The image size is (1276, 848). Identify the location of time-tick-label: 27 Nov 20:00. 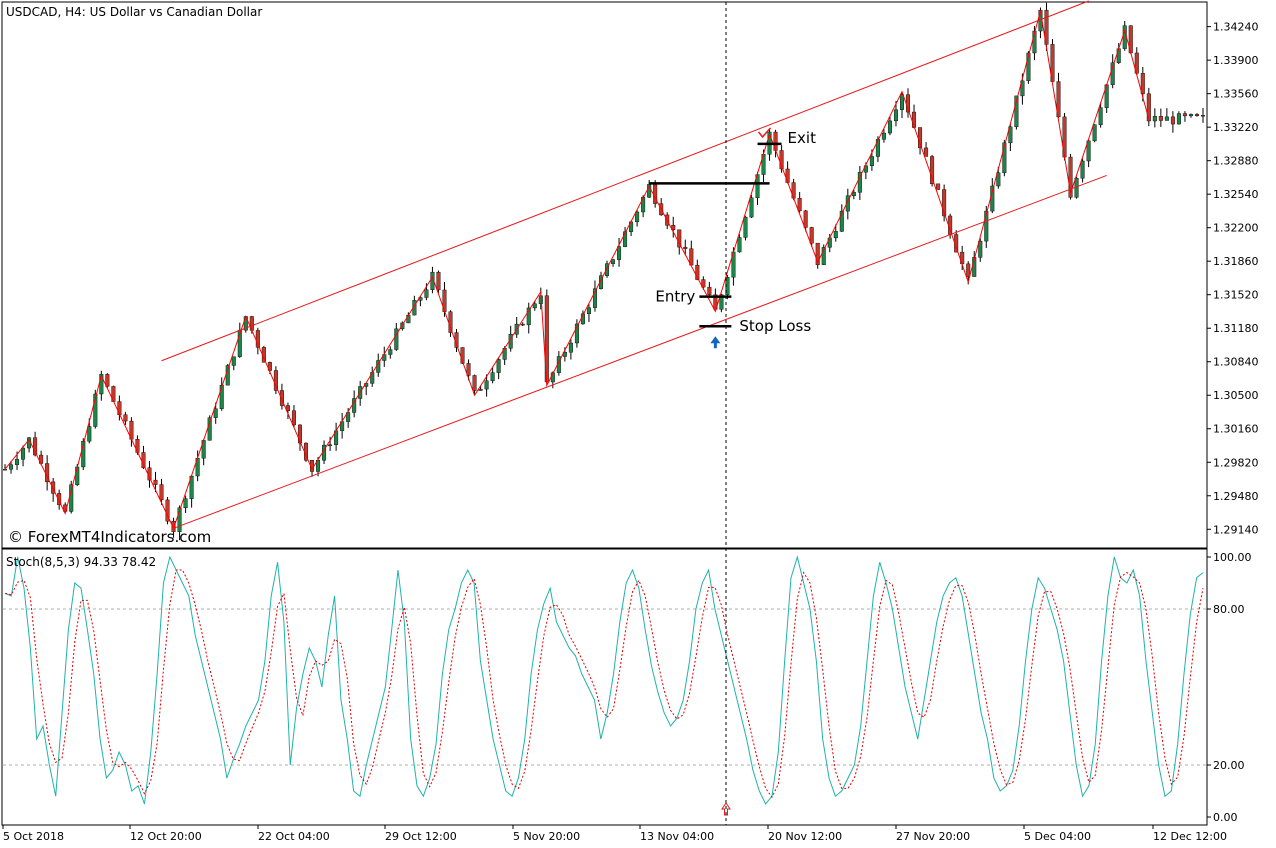
(933, 836).